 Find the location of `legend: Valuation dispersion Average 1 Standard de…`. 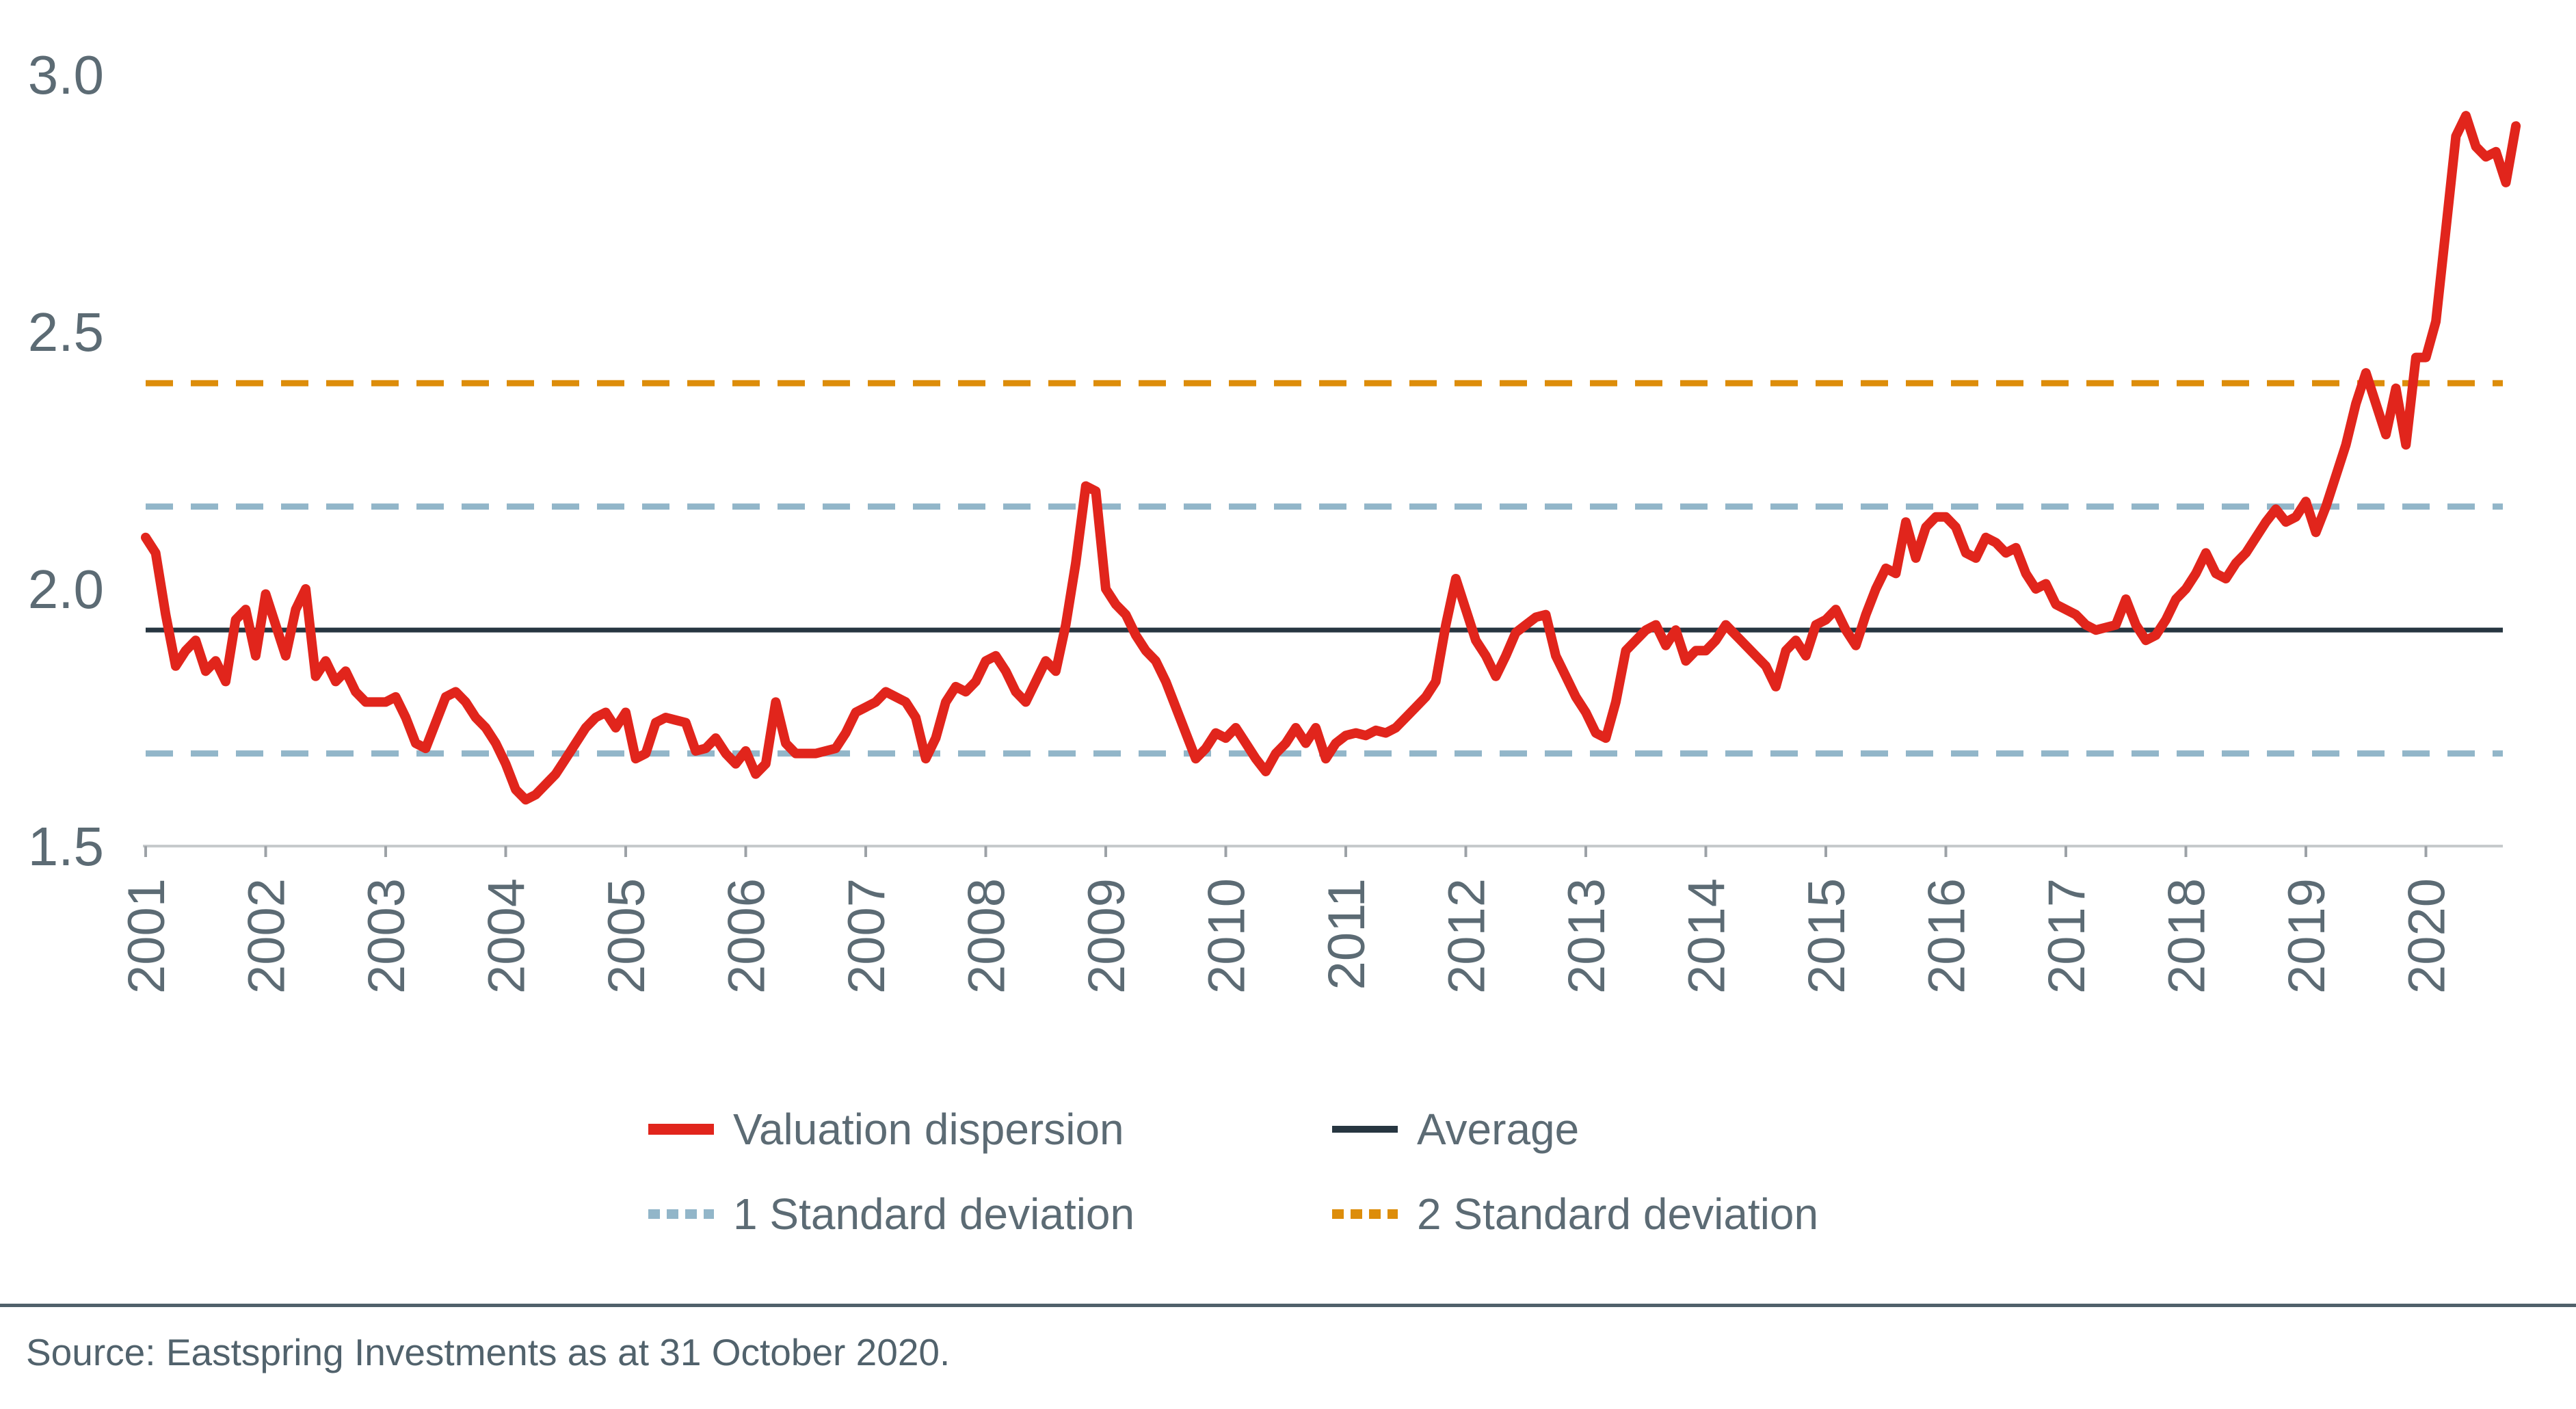

legend: Valuation dispersion Average 1 Standard de… is located at coordinates (1332, 1172).